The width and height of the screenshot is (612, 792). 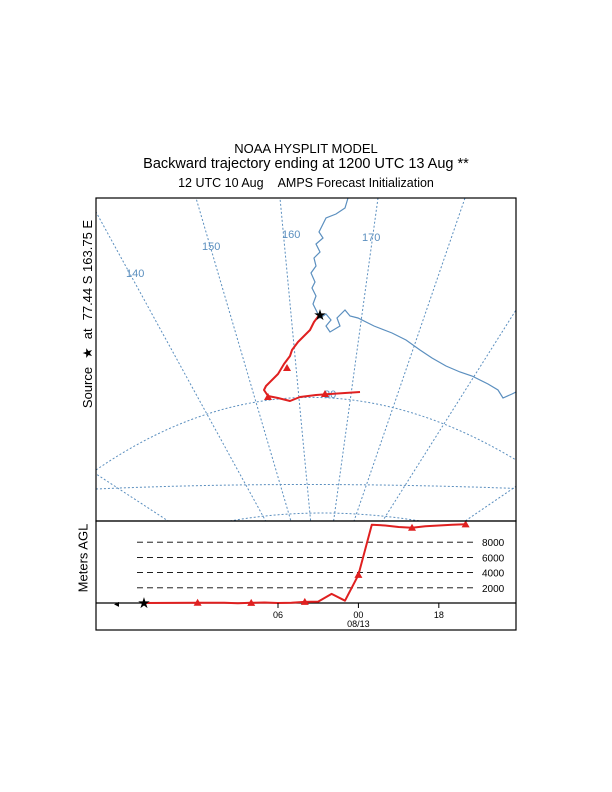 I want to click on altitude-start-star-icon: ★, so click(x=143, y=603).